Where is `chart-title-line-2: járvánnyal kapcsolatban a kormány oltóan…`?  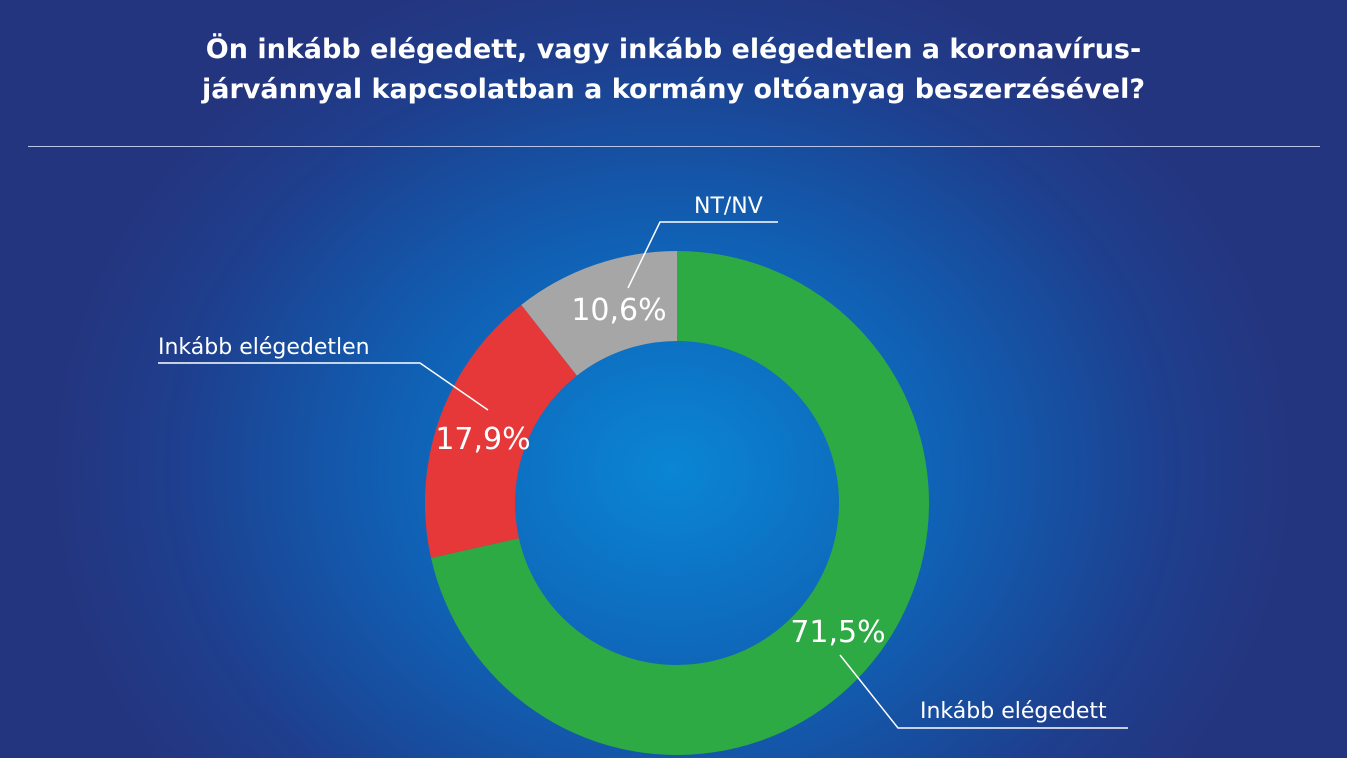 chart-title-line-2: járvánnyal kapcsolatban a kormány oltóan… is located at coordinates (673, 89).